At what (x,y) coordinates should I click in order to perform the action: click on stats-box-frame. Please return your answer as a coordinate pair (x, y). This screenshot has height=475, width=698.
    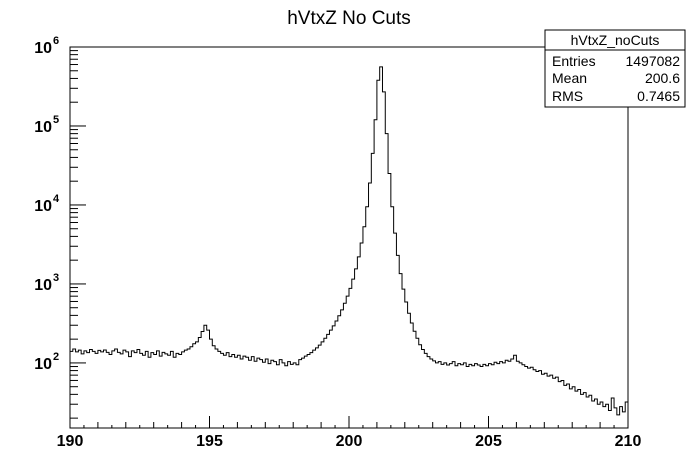
    Looking at the image, I should click on (615, 68).